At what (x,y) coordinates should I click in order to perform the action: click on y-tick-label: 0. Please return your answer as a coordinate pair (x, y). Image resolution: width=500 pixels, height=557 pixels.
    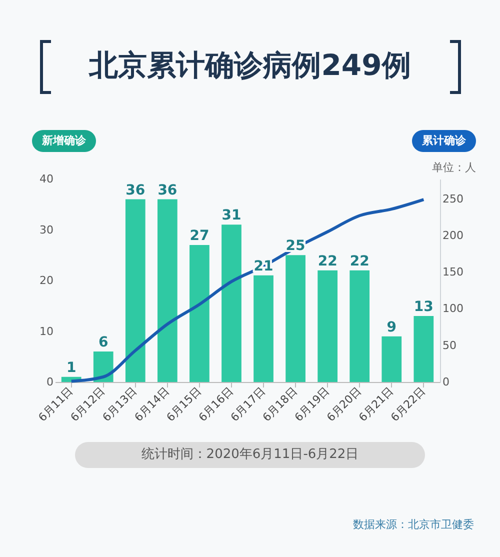
    Looking at the image, I should click on (50, 382).